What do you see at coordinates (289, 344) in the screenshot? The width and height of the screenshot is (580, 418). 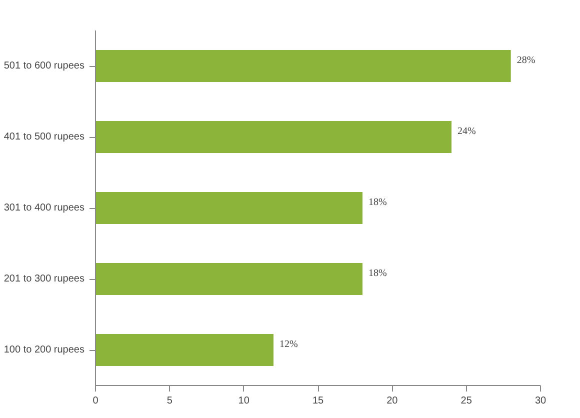 I see `data-label: 12%` at bounding box center [289, 344].